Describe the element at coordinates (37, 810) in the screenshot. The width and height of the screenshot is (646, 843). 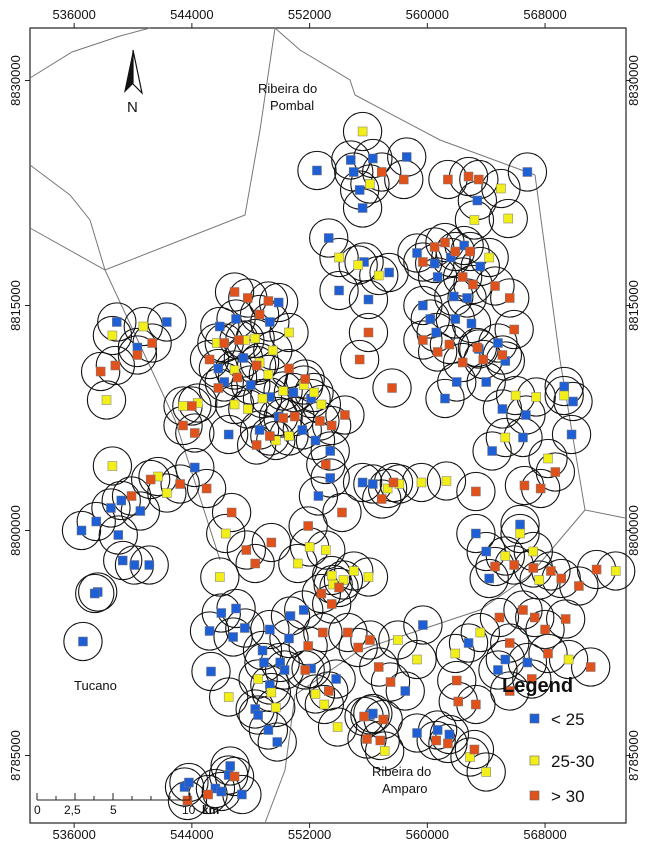
I see `scale-label-0: 0` at that location.